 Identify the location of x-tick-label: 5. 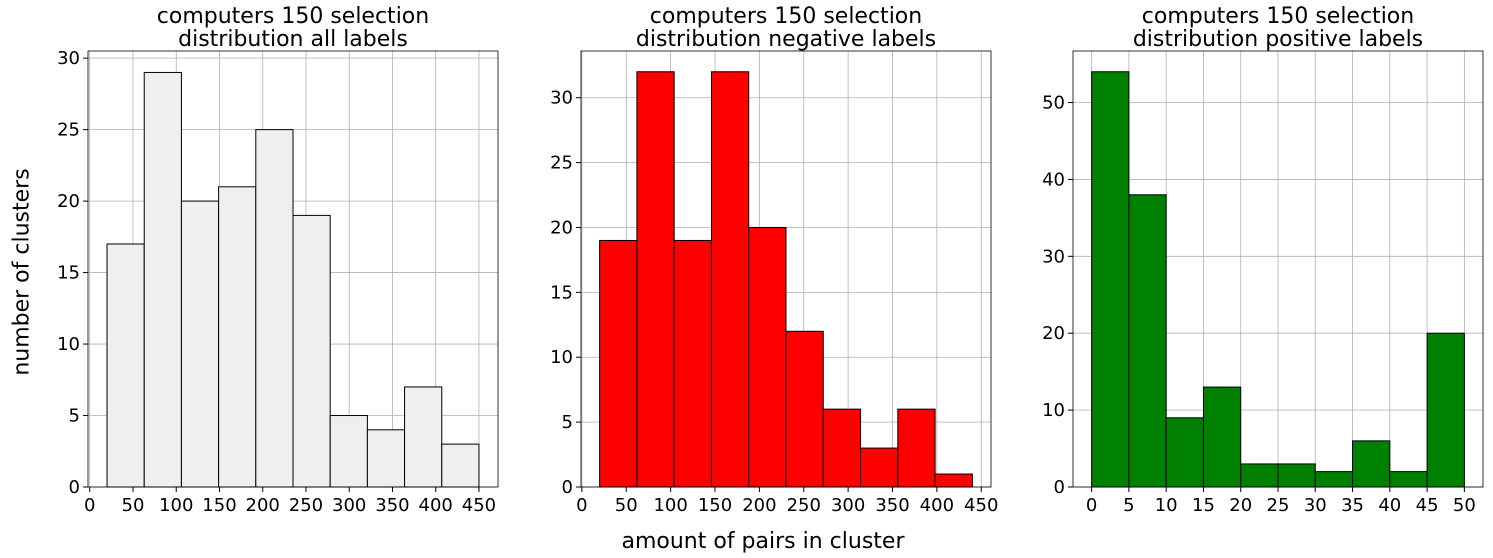
(1128, 505).